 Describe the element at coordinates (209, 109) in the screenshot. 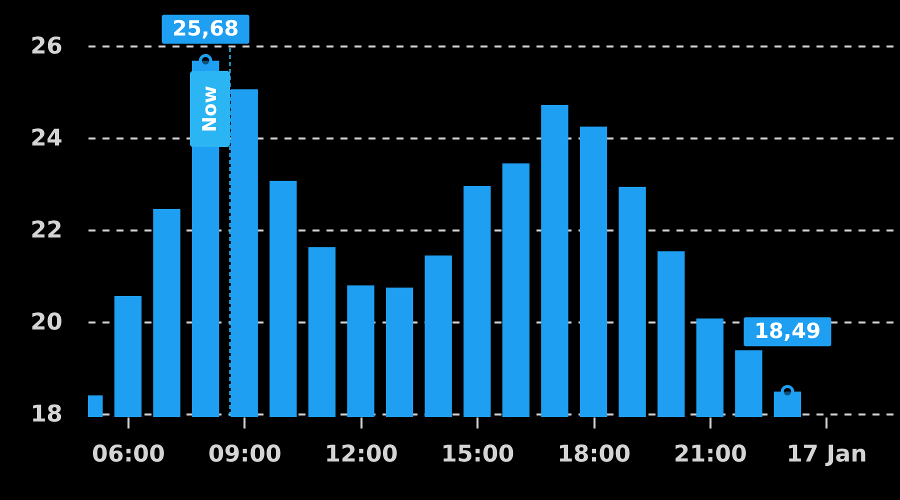

I see `ref-line-label: Now` at that location.